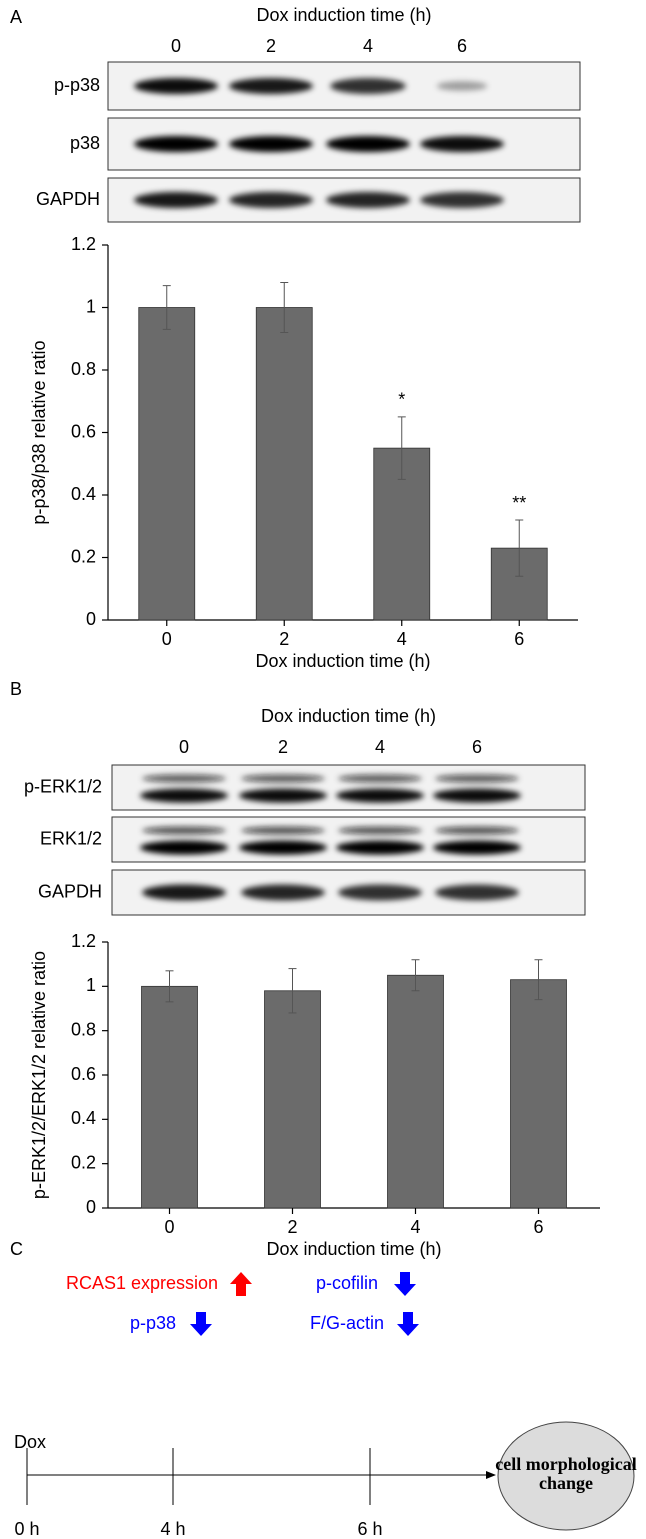 This screenshot has height=1539, width=646. I want to click on outcome-node, so click(566, 1476).